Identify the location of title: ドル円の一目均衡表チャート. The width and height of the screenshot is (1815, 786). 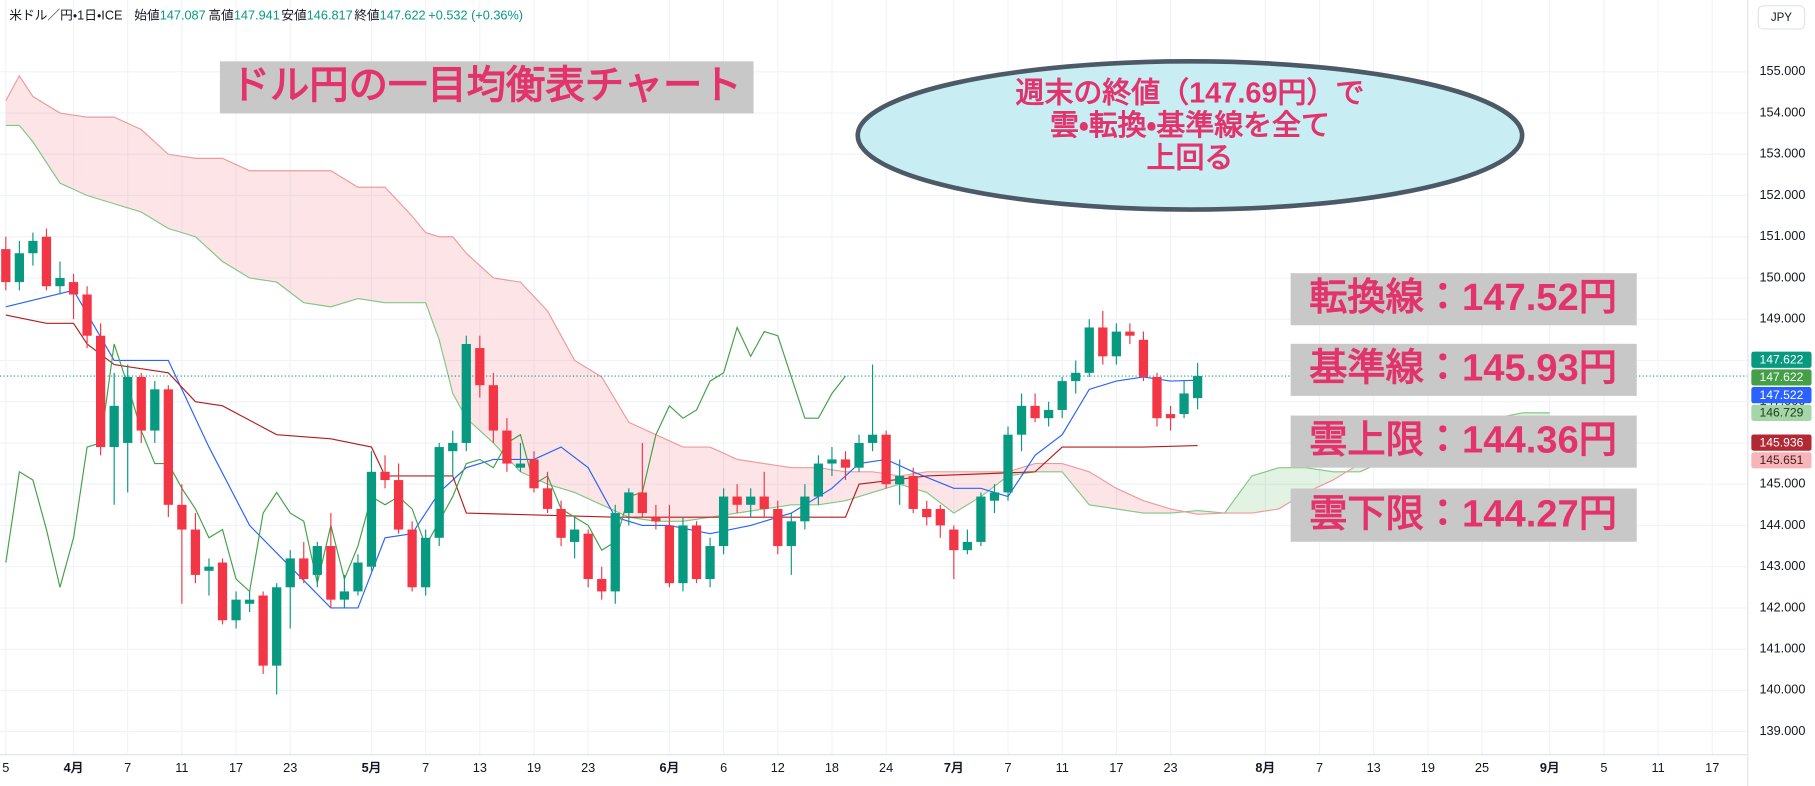
(486, 85).